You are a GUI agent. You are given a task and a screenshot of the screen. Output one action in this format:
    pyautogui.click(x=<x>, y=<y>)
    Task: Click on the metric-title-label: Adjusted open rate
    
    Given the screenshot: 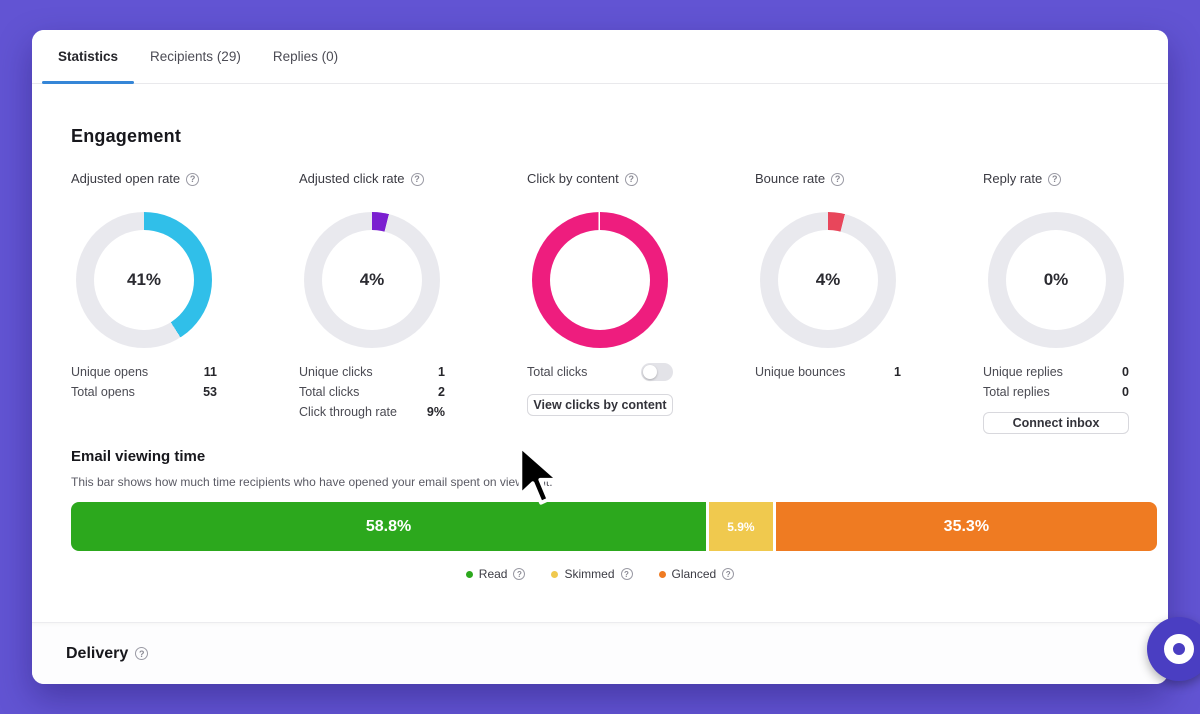 What is the action you would take?
    pyautogui.click(x=126, y=178)
    